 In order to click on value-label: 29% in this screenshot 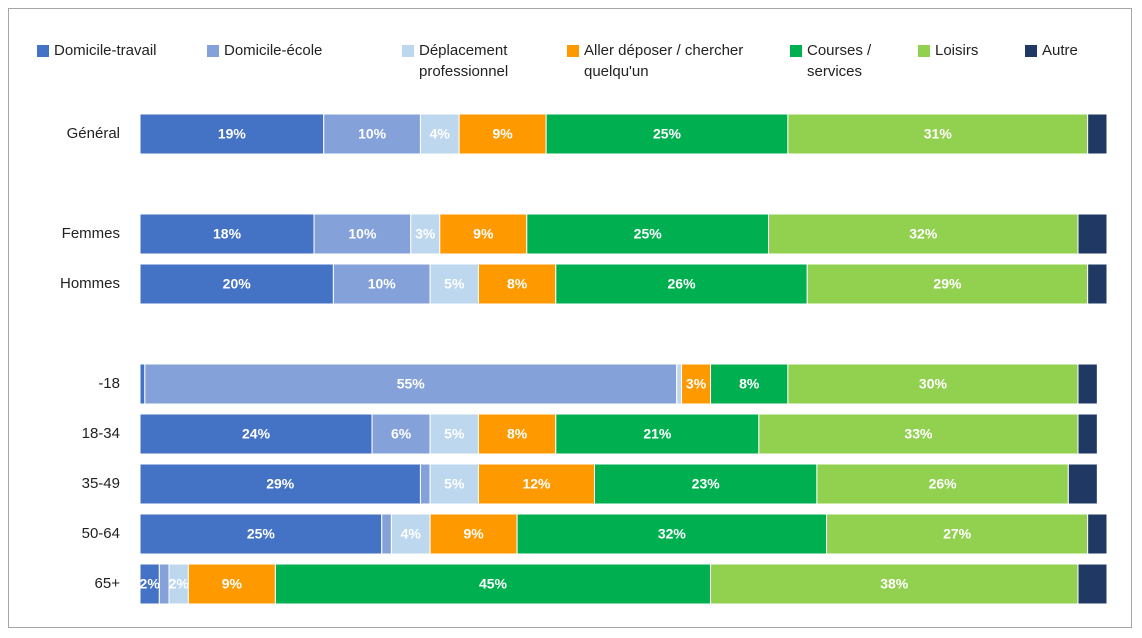, I will do `click(280, 484)`.